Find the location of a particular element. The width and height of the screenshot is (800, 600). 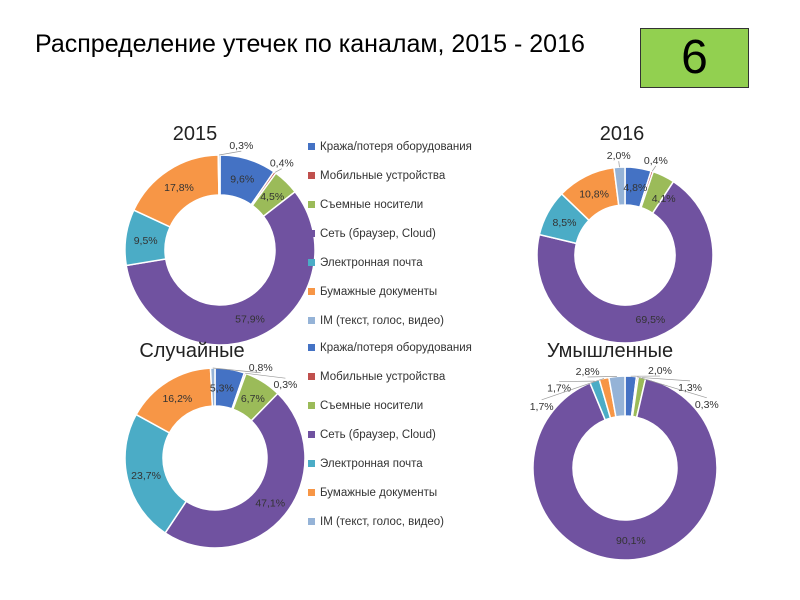

chart-title: 2015 is located at coordinates (195, 134).